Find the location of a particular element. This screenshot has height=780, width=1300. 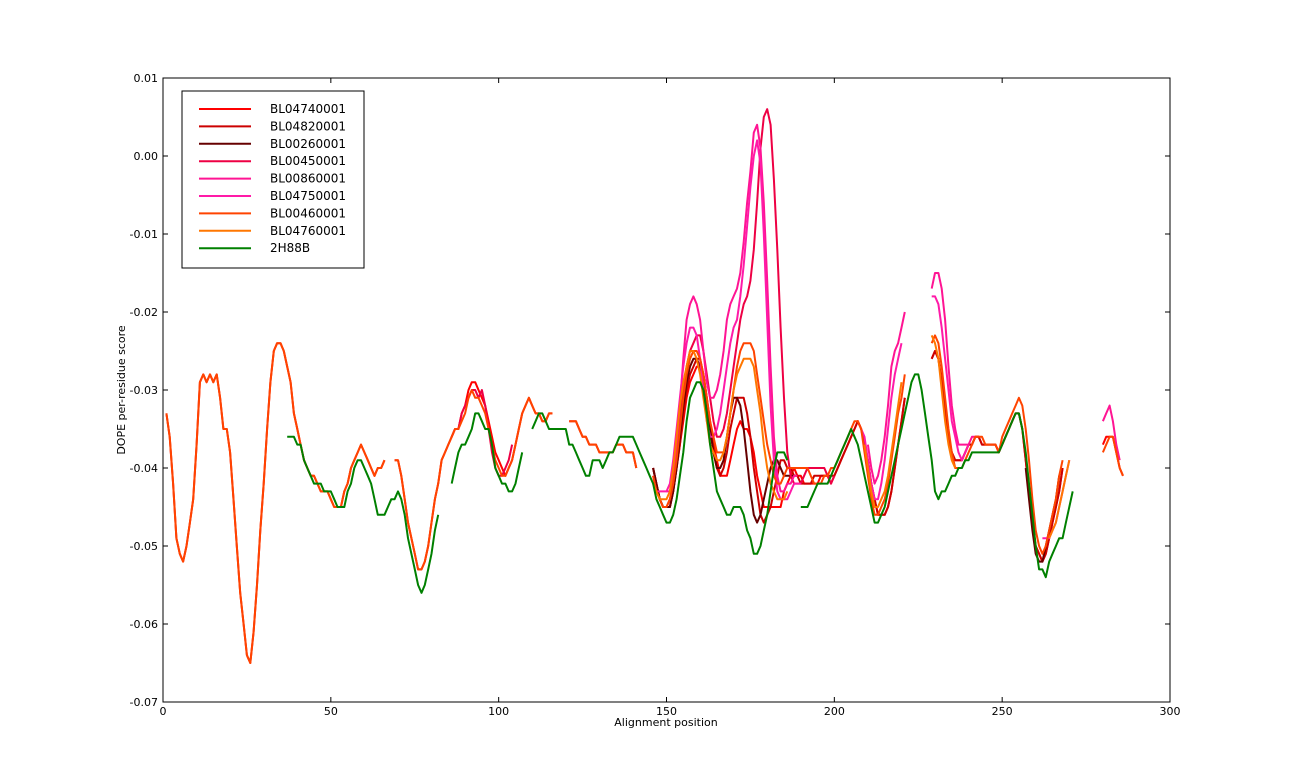

x-axis-label: Alignment position is located at coordinates (665, 722).